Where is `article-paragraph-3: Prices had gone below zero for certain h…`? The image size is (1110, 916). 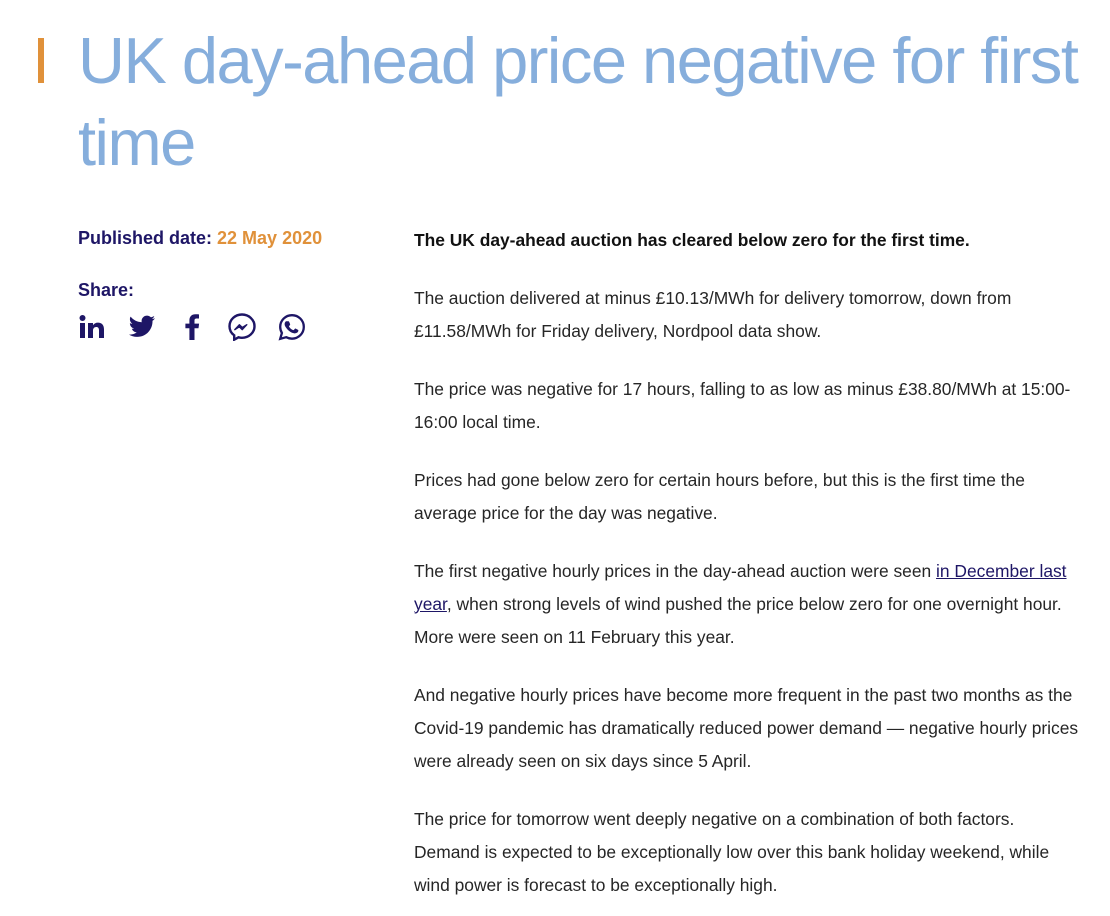 article-paragraph-3: Prices had gone below zero for certain h… is located at coordinates (719, 496).